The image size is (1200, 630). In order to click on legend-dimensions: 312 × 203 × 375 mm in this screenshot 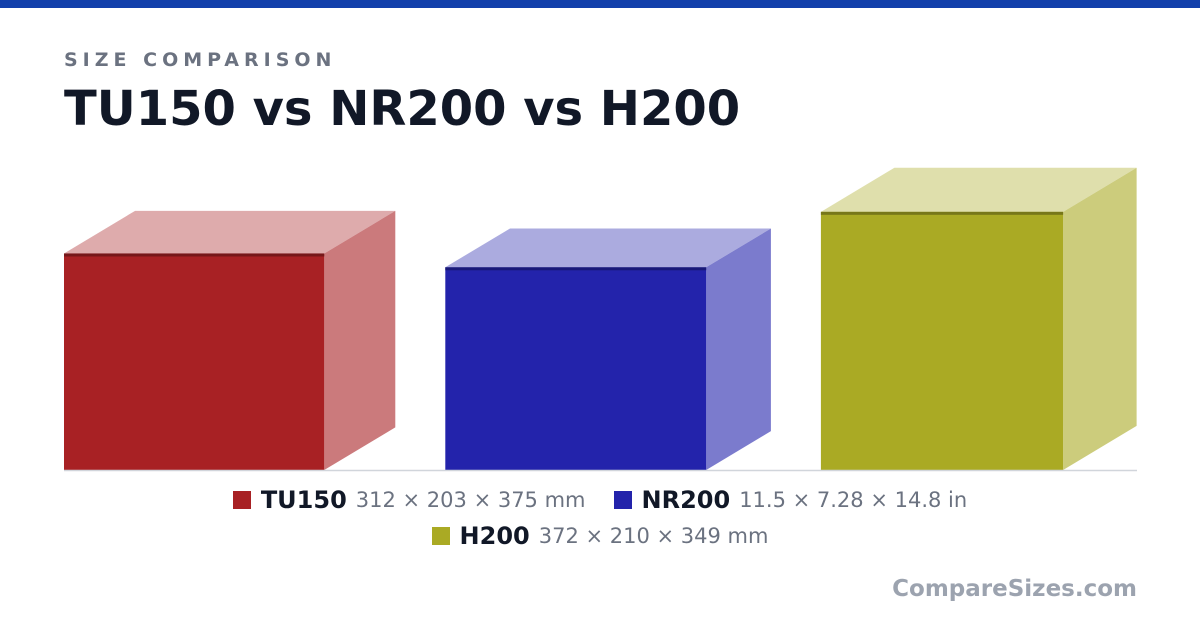, I will do `click(470, 500)`.